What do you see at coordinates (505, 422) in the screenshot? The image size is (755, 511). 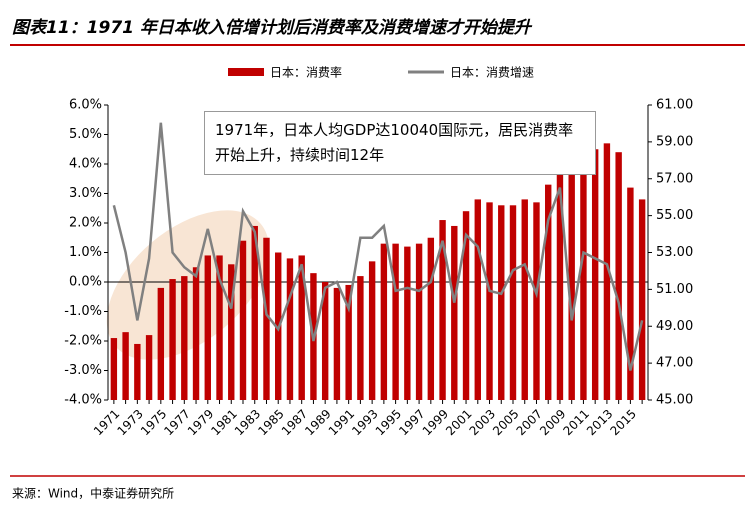 I see `x-tick-label: 2005` at bounding box center [505, 422].